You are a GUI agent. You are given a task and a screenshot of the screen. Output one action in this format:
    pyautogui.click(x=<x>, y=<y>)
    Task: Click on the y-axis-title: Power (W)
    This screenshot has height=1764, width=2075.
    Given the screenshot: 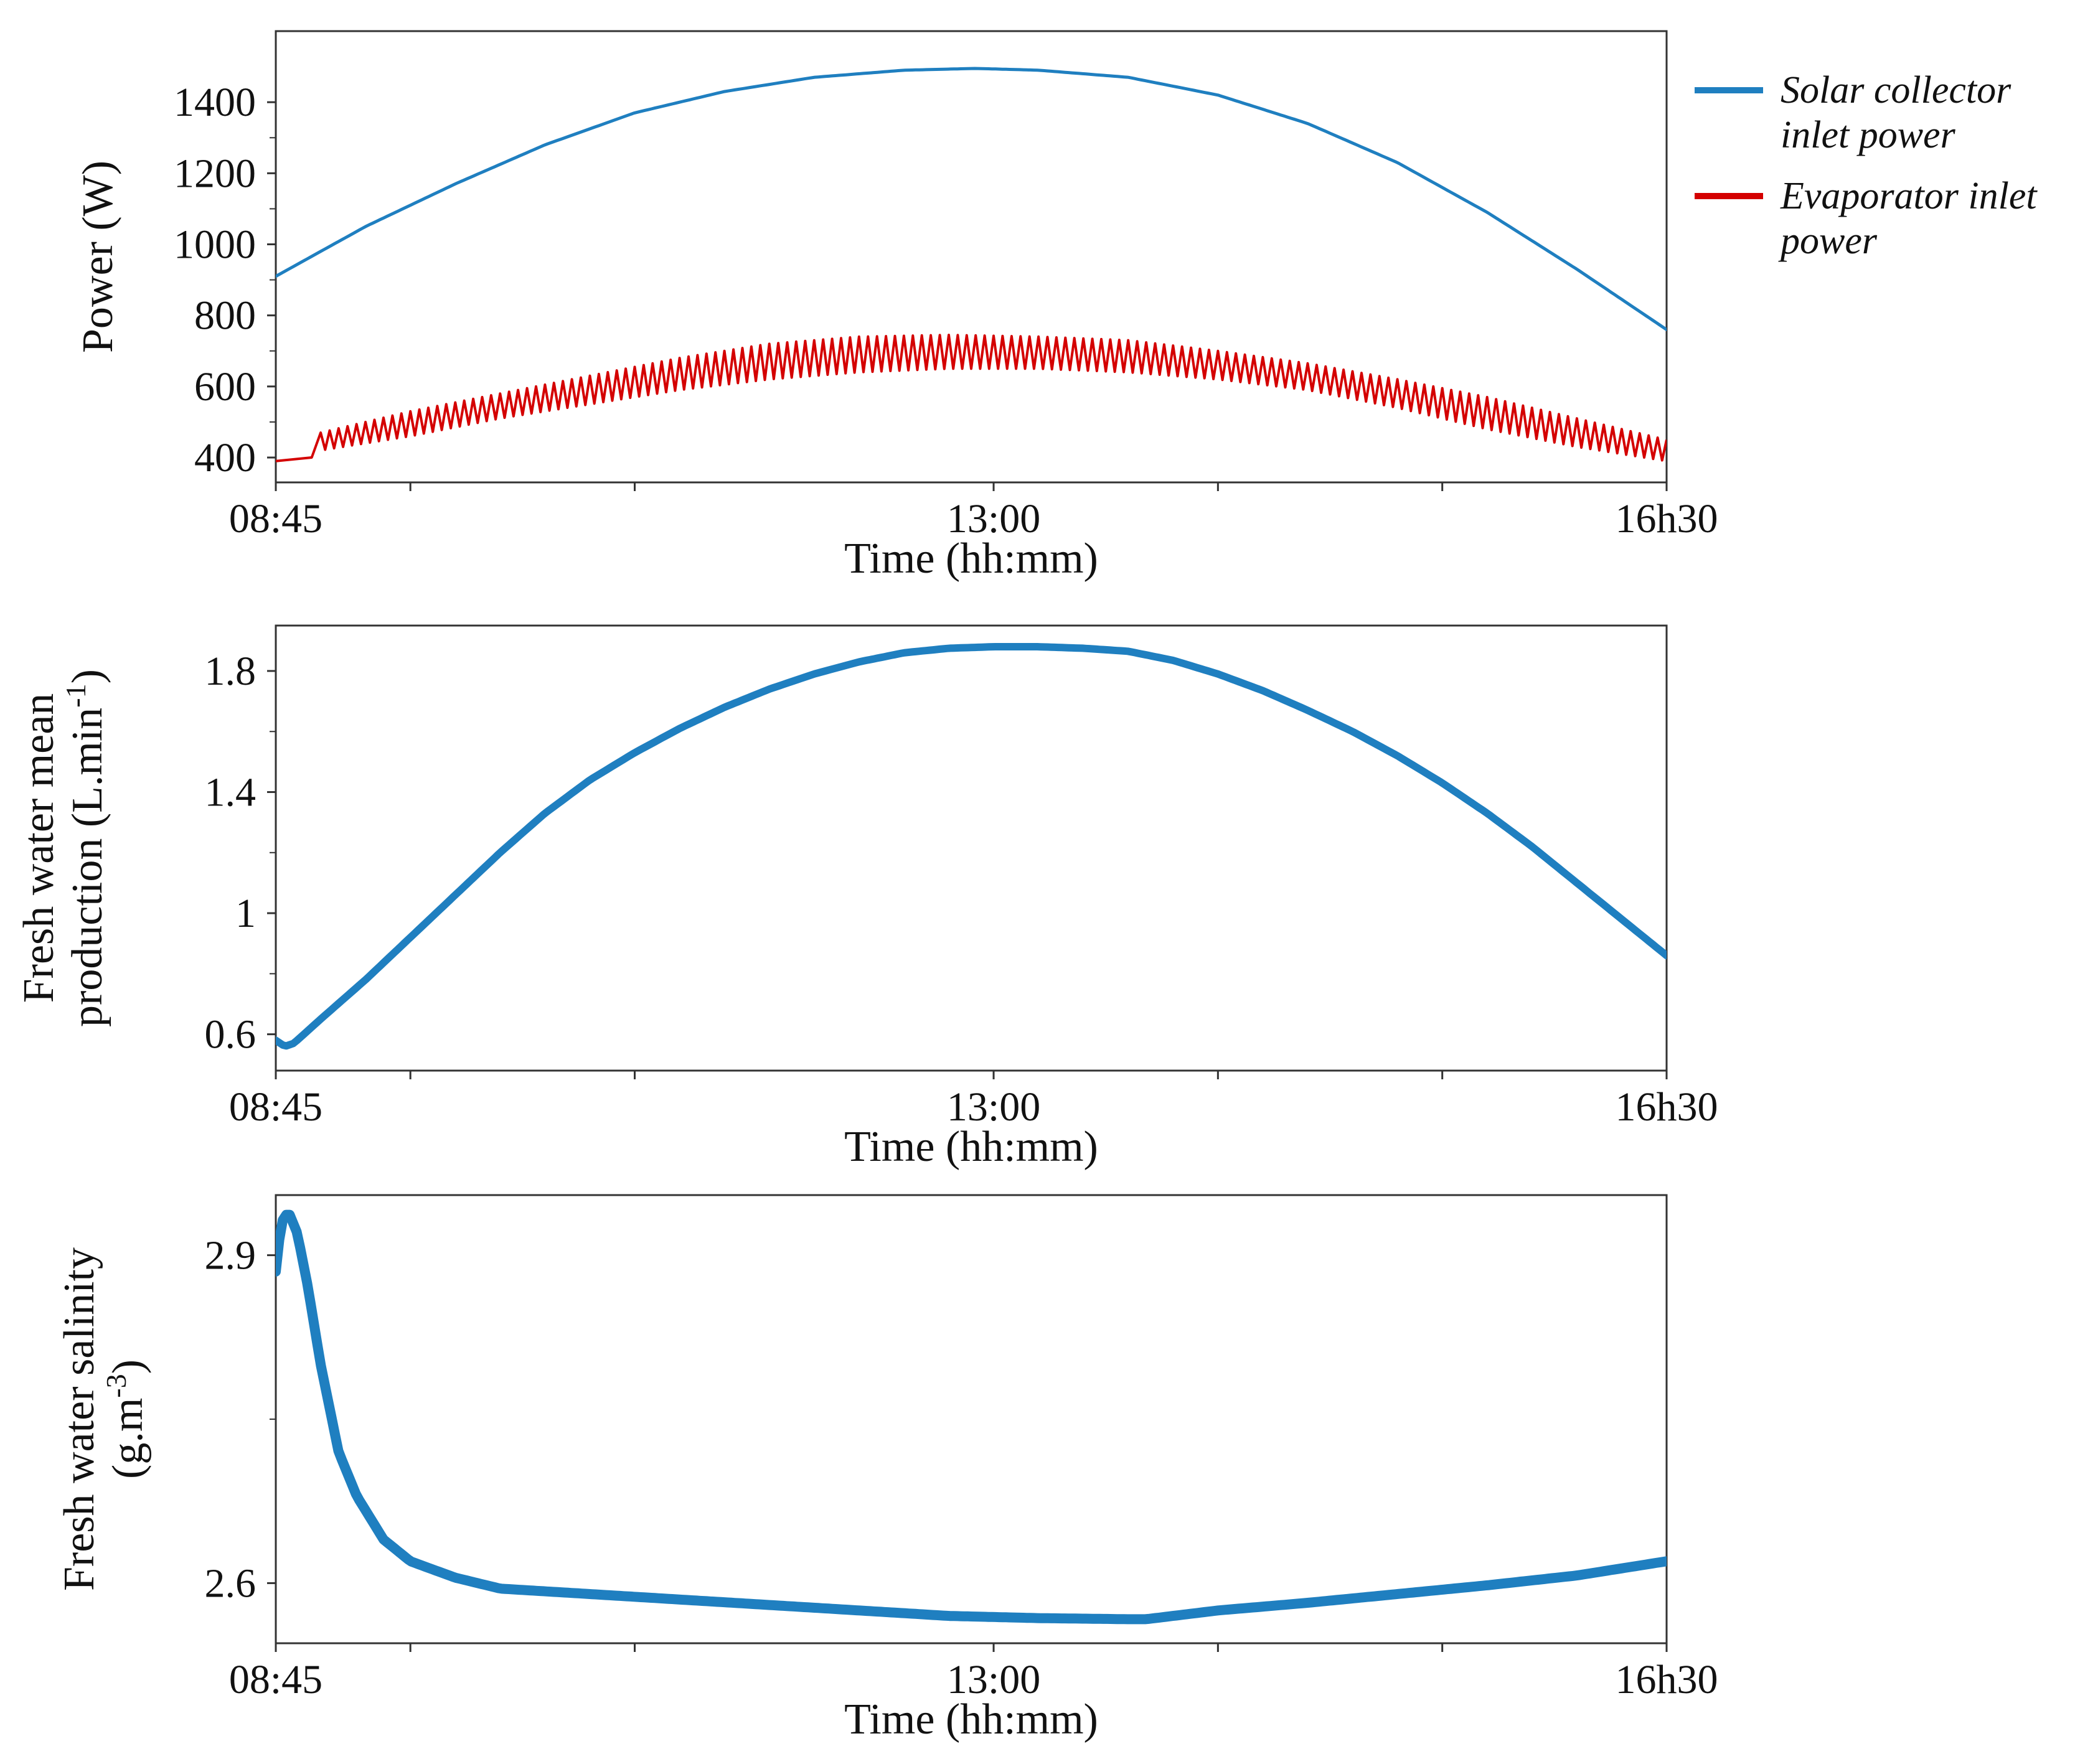 What is the action you would take?
    pyautogui.click(x=98, y=257)
    